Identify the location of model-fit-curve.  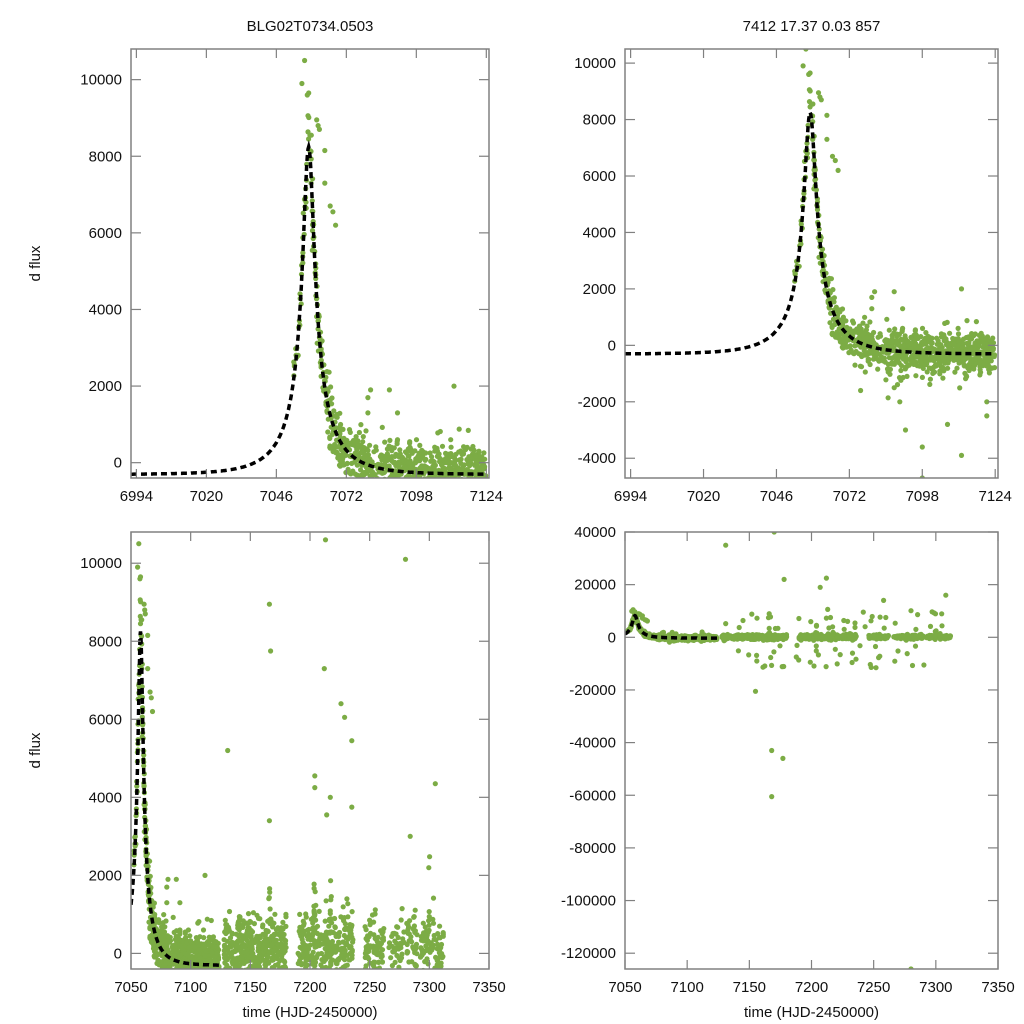
(175, 799).